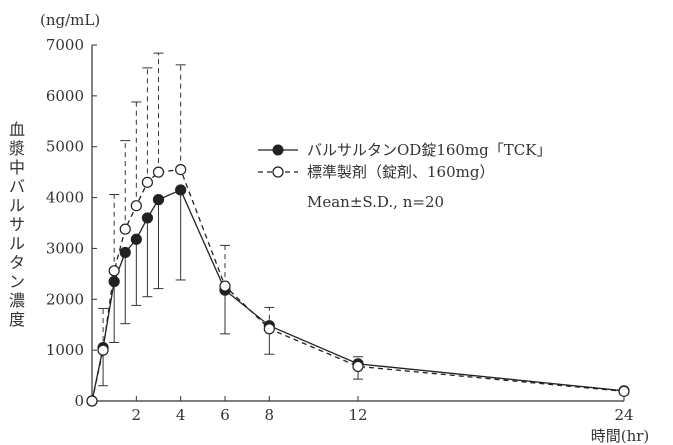 The image size is (673, 445). What do you see at coordinates (225, 415) in the screenshot?
I see `x-tick-label: 6` at bounding box center [225, 415].